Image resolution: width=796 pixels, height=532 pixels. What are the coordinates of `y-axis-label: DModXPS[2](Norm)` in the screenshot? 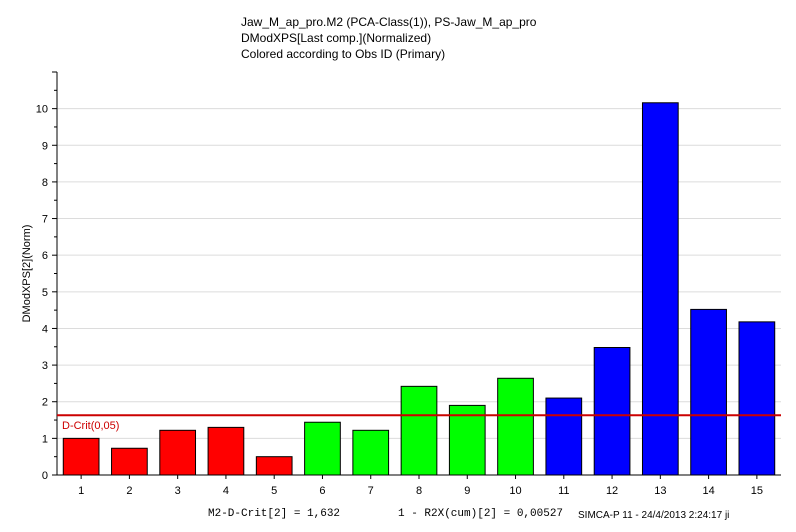 It's located at (27, 274).